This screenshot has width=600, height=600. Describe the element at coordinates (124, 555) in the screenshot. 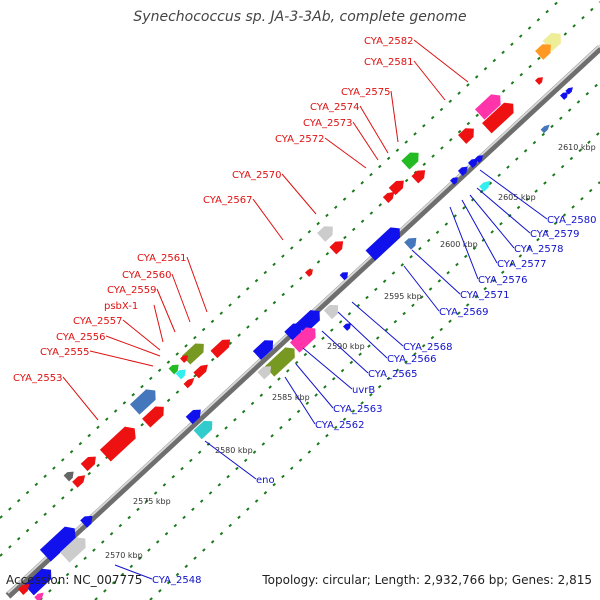

I see `kbp-label: 2570 kbp` at that location.